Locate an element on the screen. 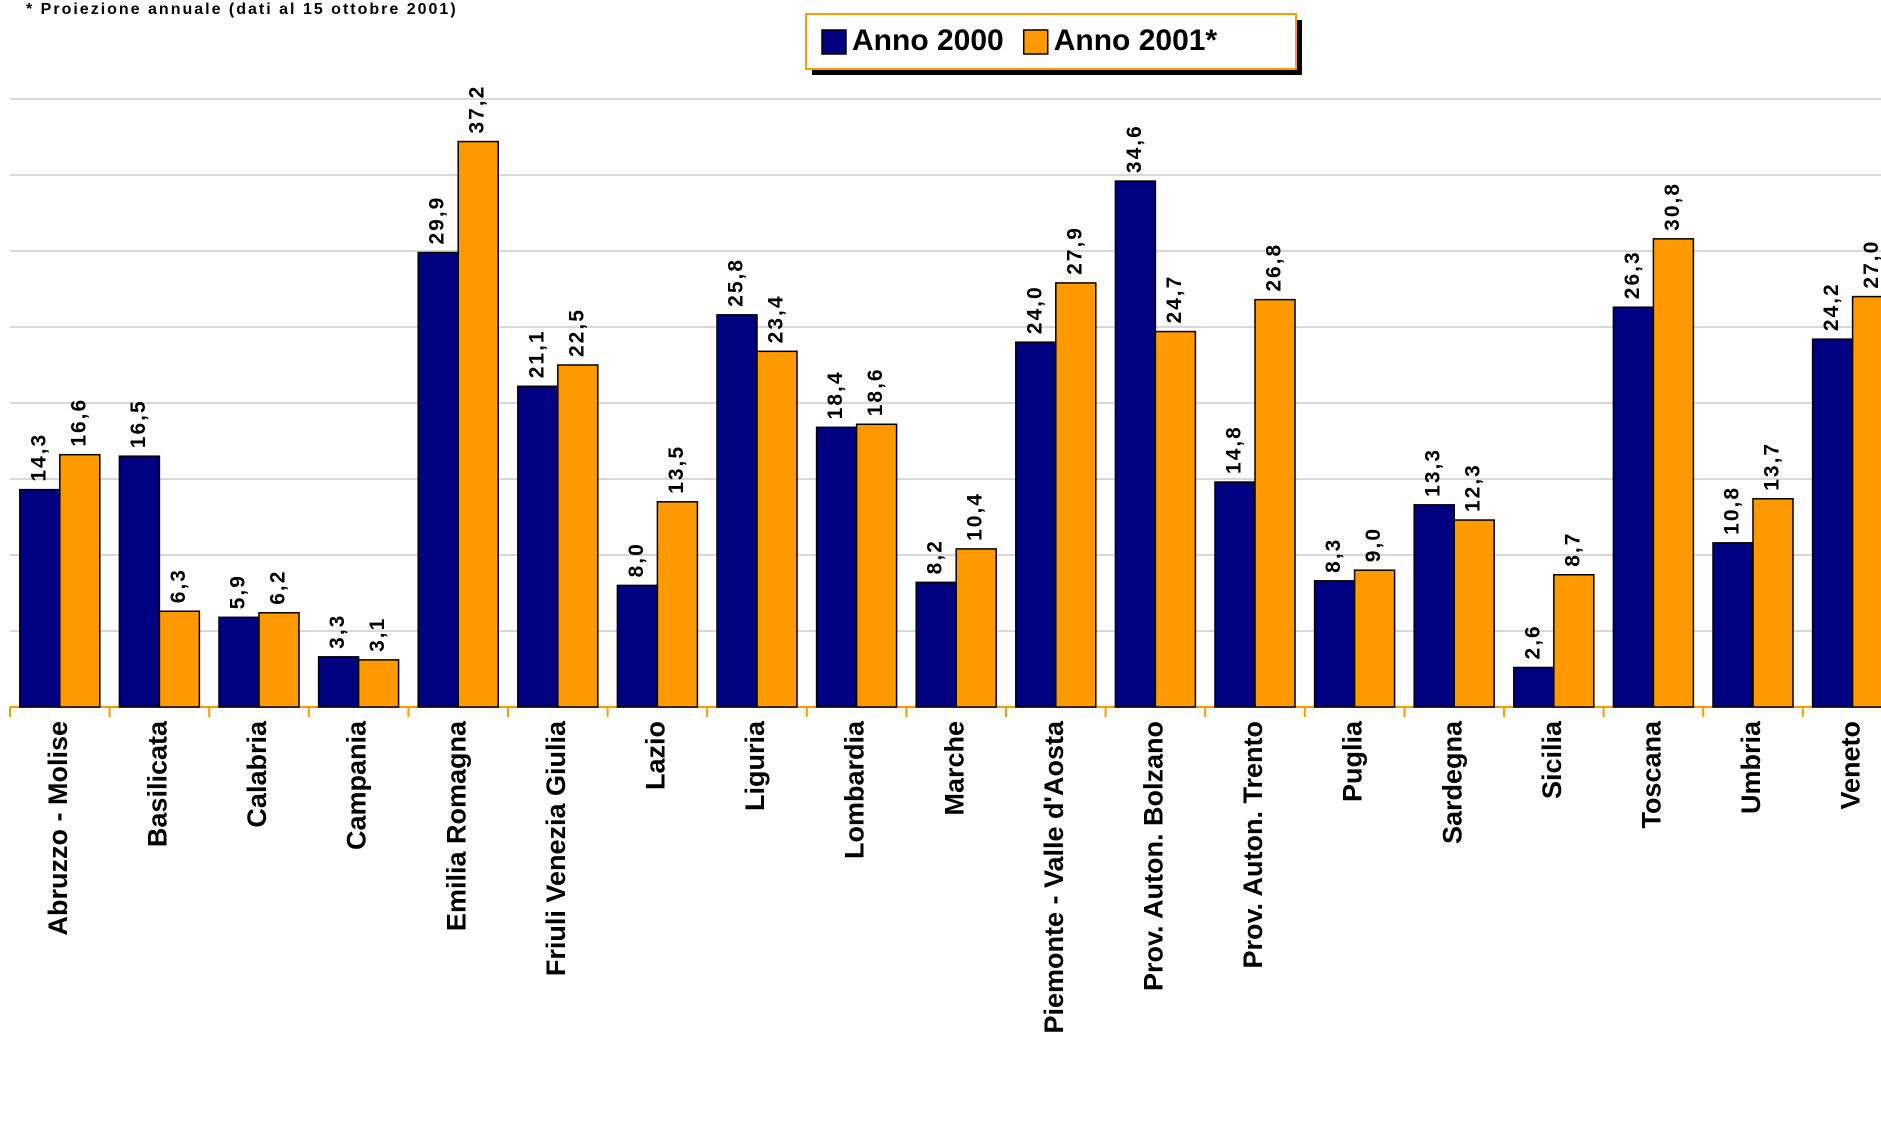 The image size is (1881, 1123). value-label: 37,2 is located at coordinates (477, 109).